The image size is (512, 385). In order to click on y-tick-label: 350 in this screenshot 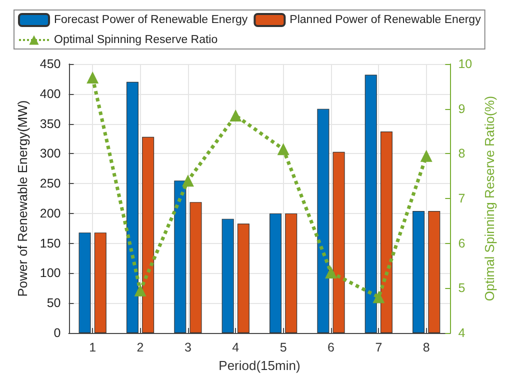, I will do `click(50, 123)`.